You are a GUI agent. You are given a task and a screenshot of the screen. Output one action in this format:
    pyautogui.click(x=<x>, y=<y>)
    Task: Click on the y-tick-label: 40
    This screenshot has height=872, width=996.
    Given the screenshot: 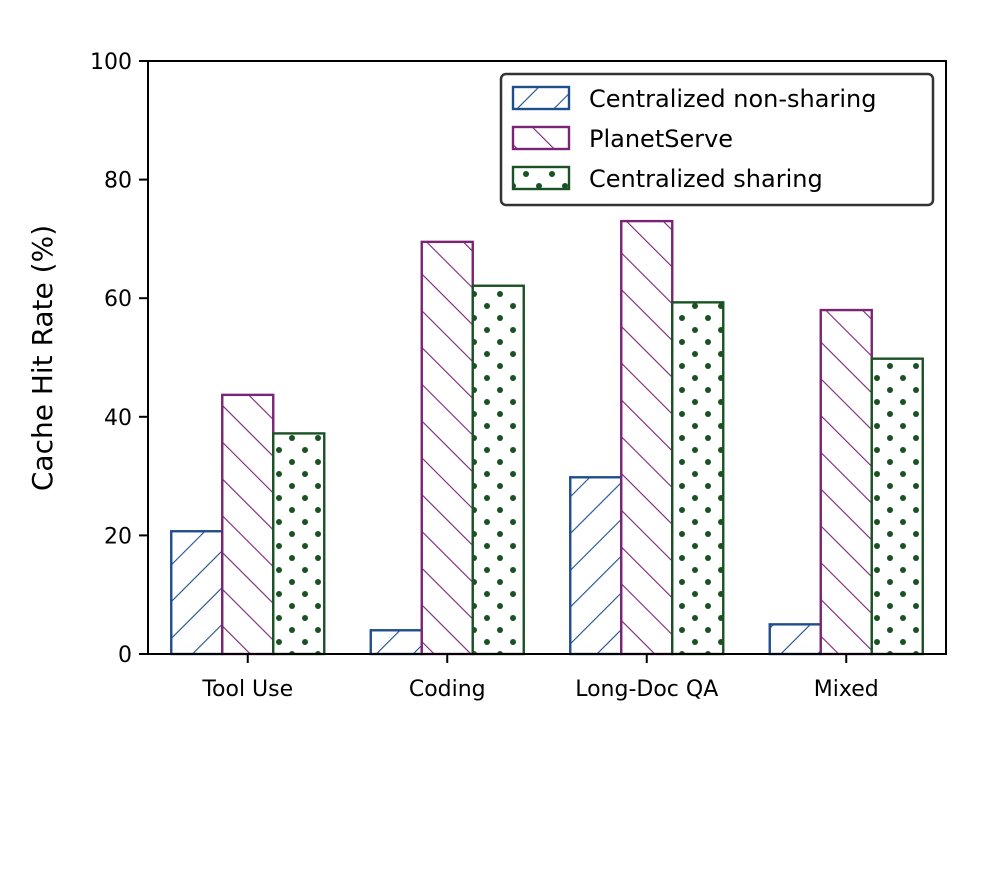 What is the action you would take?
    pyautogui.click(x=118, y=418)
    